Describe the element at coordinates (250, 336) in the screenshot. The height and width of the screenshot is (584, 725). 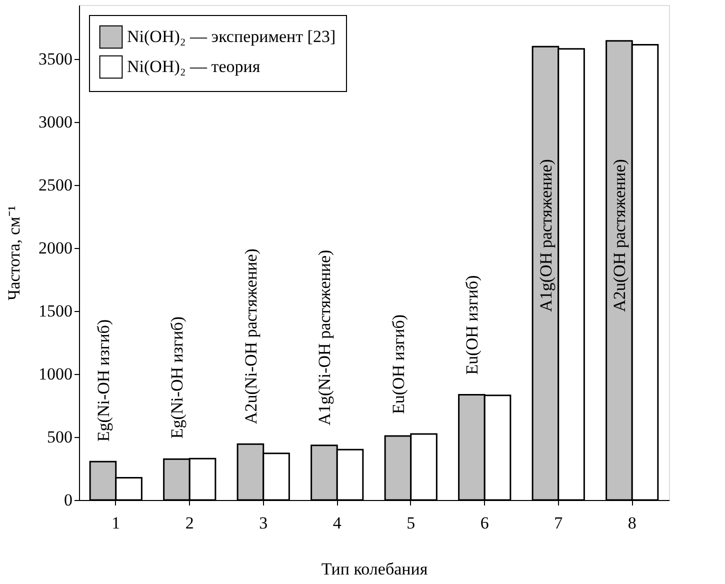
I see `annotation: A2u(Ni-OH растяжение)` at that location.